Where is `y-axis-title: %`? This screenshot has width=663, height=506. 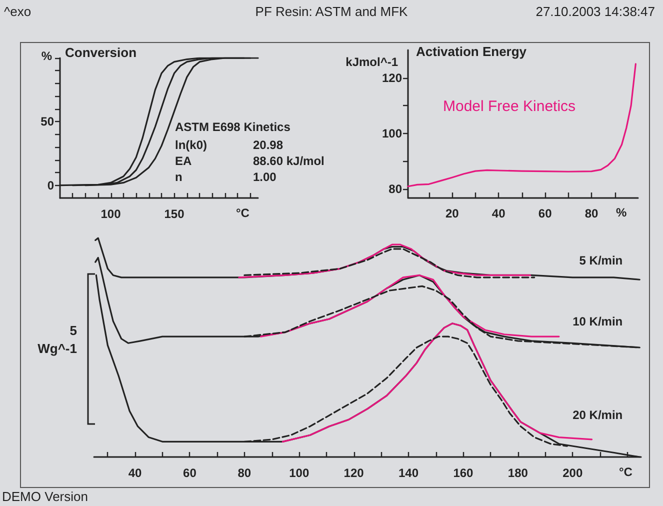 y-axis-title: % is located at coordinates (46, 56).